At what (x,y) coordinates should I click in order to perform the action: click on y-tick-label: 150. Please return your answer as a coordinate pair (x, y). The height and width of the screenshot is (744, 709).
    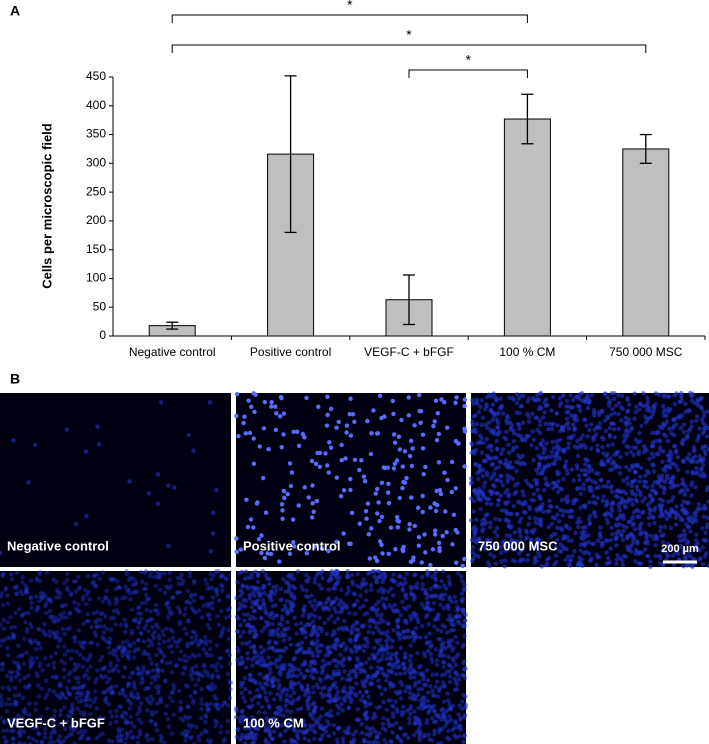
    Looking at the image, I should click on (96, 249).